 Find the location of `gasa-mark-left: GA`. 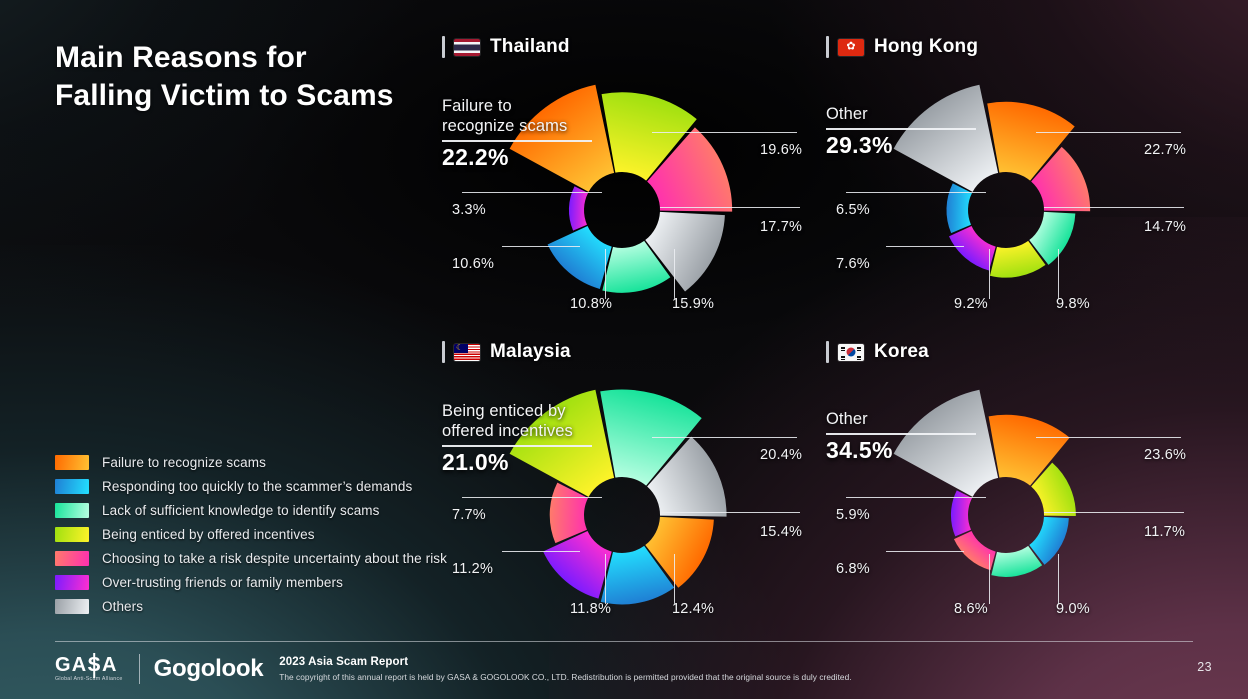

gasa-mark-left: GA is located at coordinates (71, 665).